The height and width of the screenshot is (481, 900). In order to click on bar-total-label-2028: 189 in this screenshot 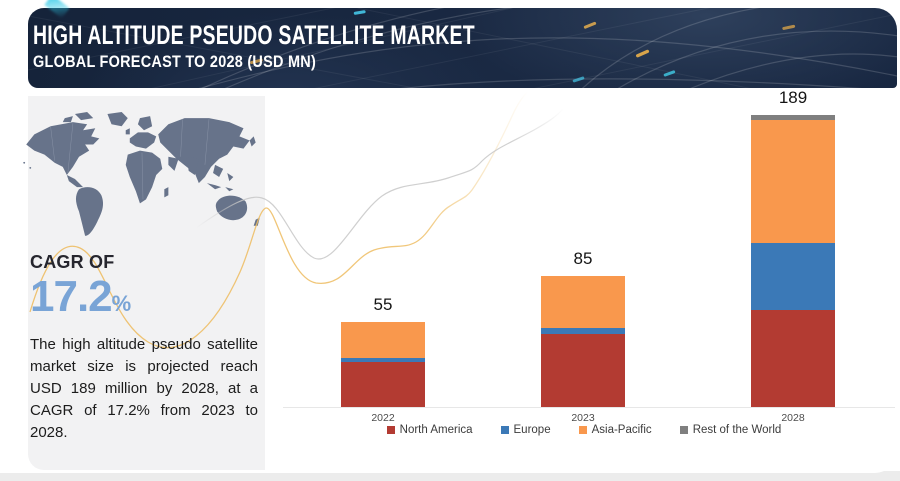, I will do `click(793, 97)`.